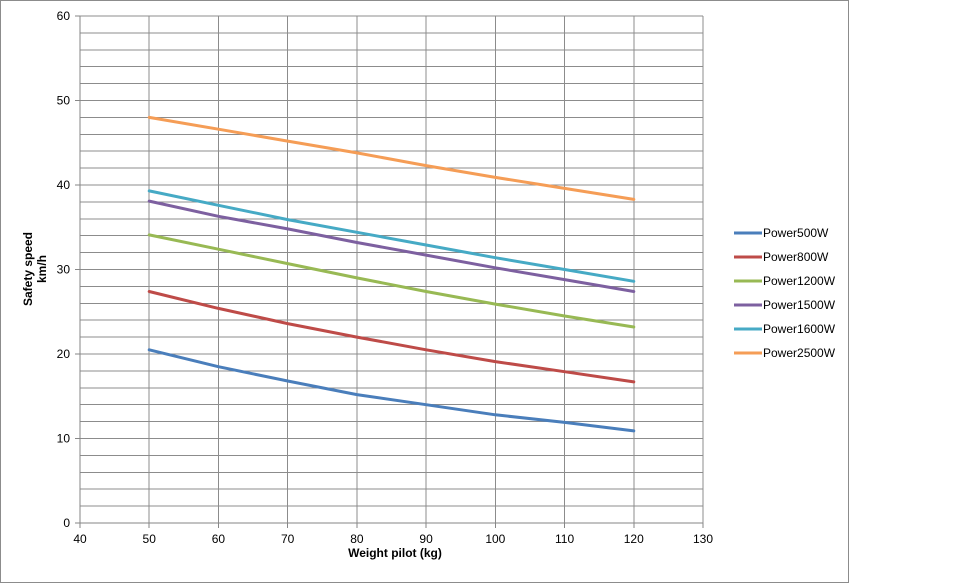 The height and width of the screenshot is (585, 960). What do you see at coordinates (288, 539) in the screenshot?
I see `x-tick-label: 70` at bounding box center [288, 539].